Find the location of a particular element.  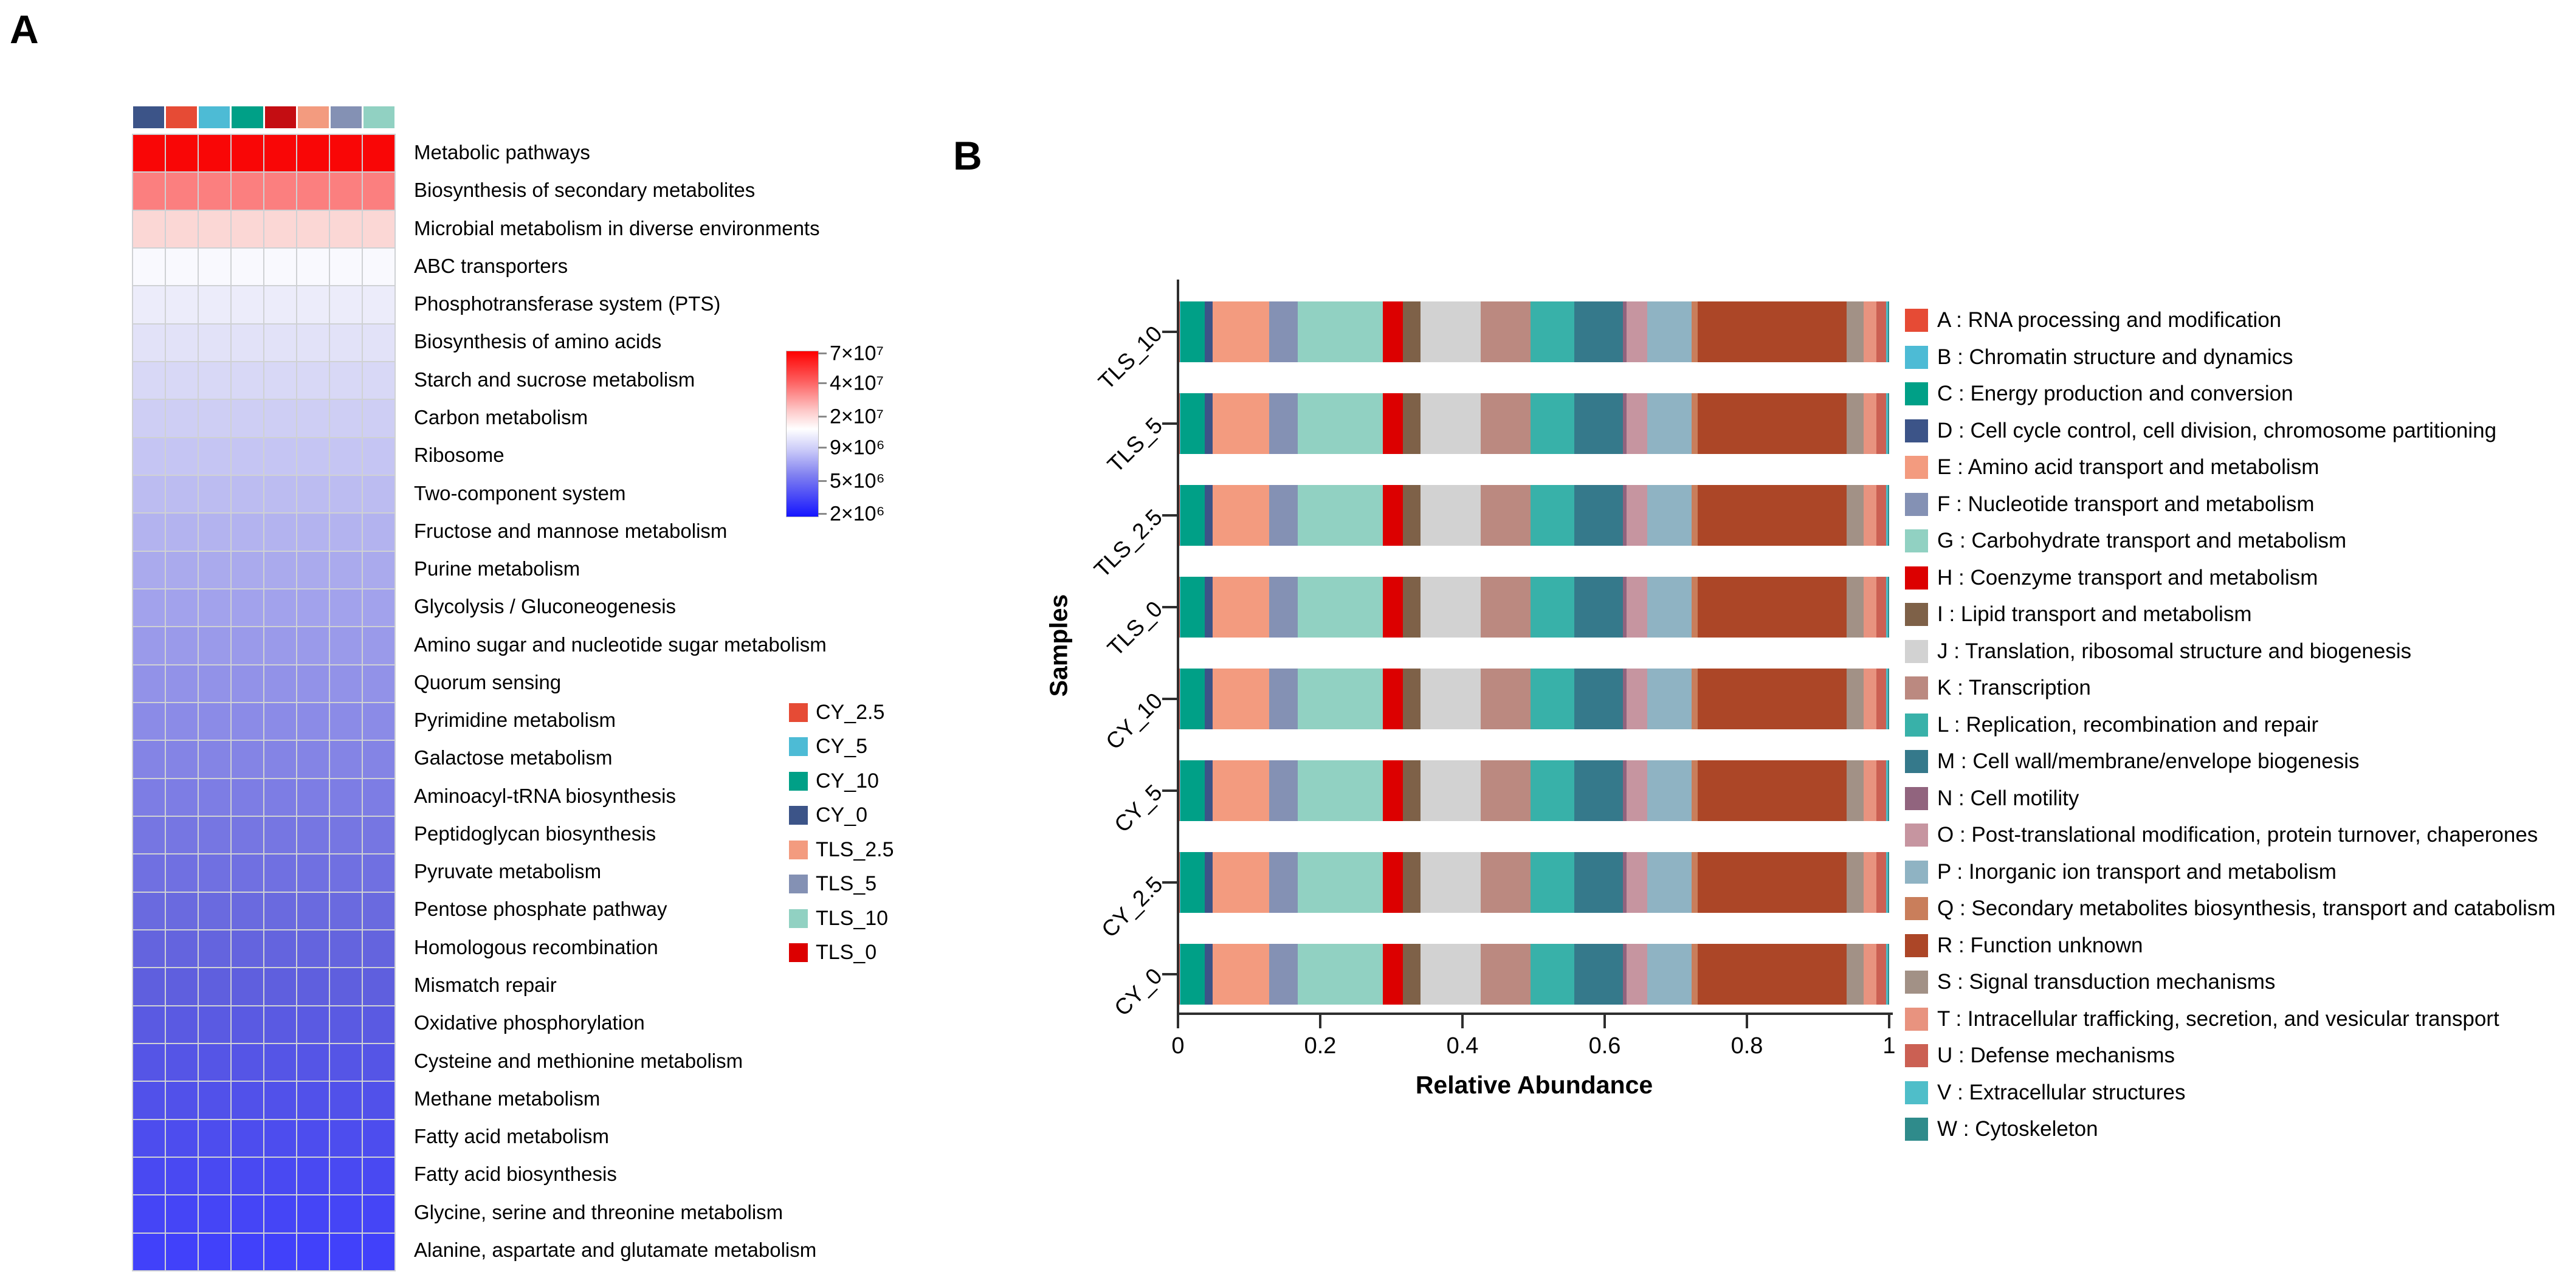

bar-segment-U is located at coordinates (1882, 607).